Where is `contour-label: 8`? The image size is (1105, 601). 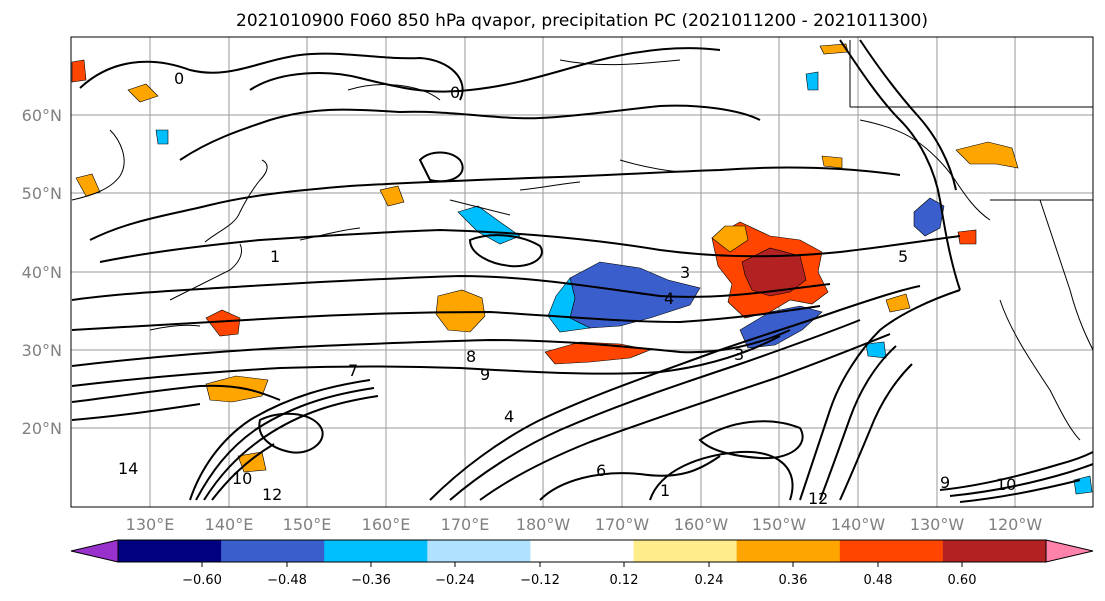 contour-label: 8 is located at coordinates (471, 356).